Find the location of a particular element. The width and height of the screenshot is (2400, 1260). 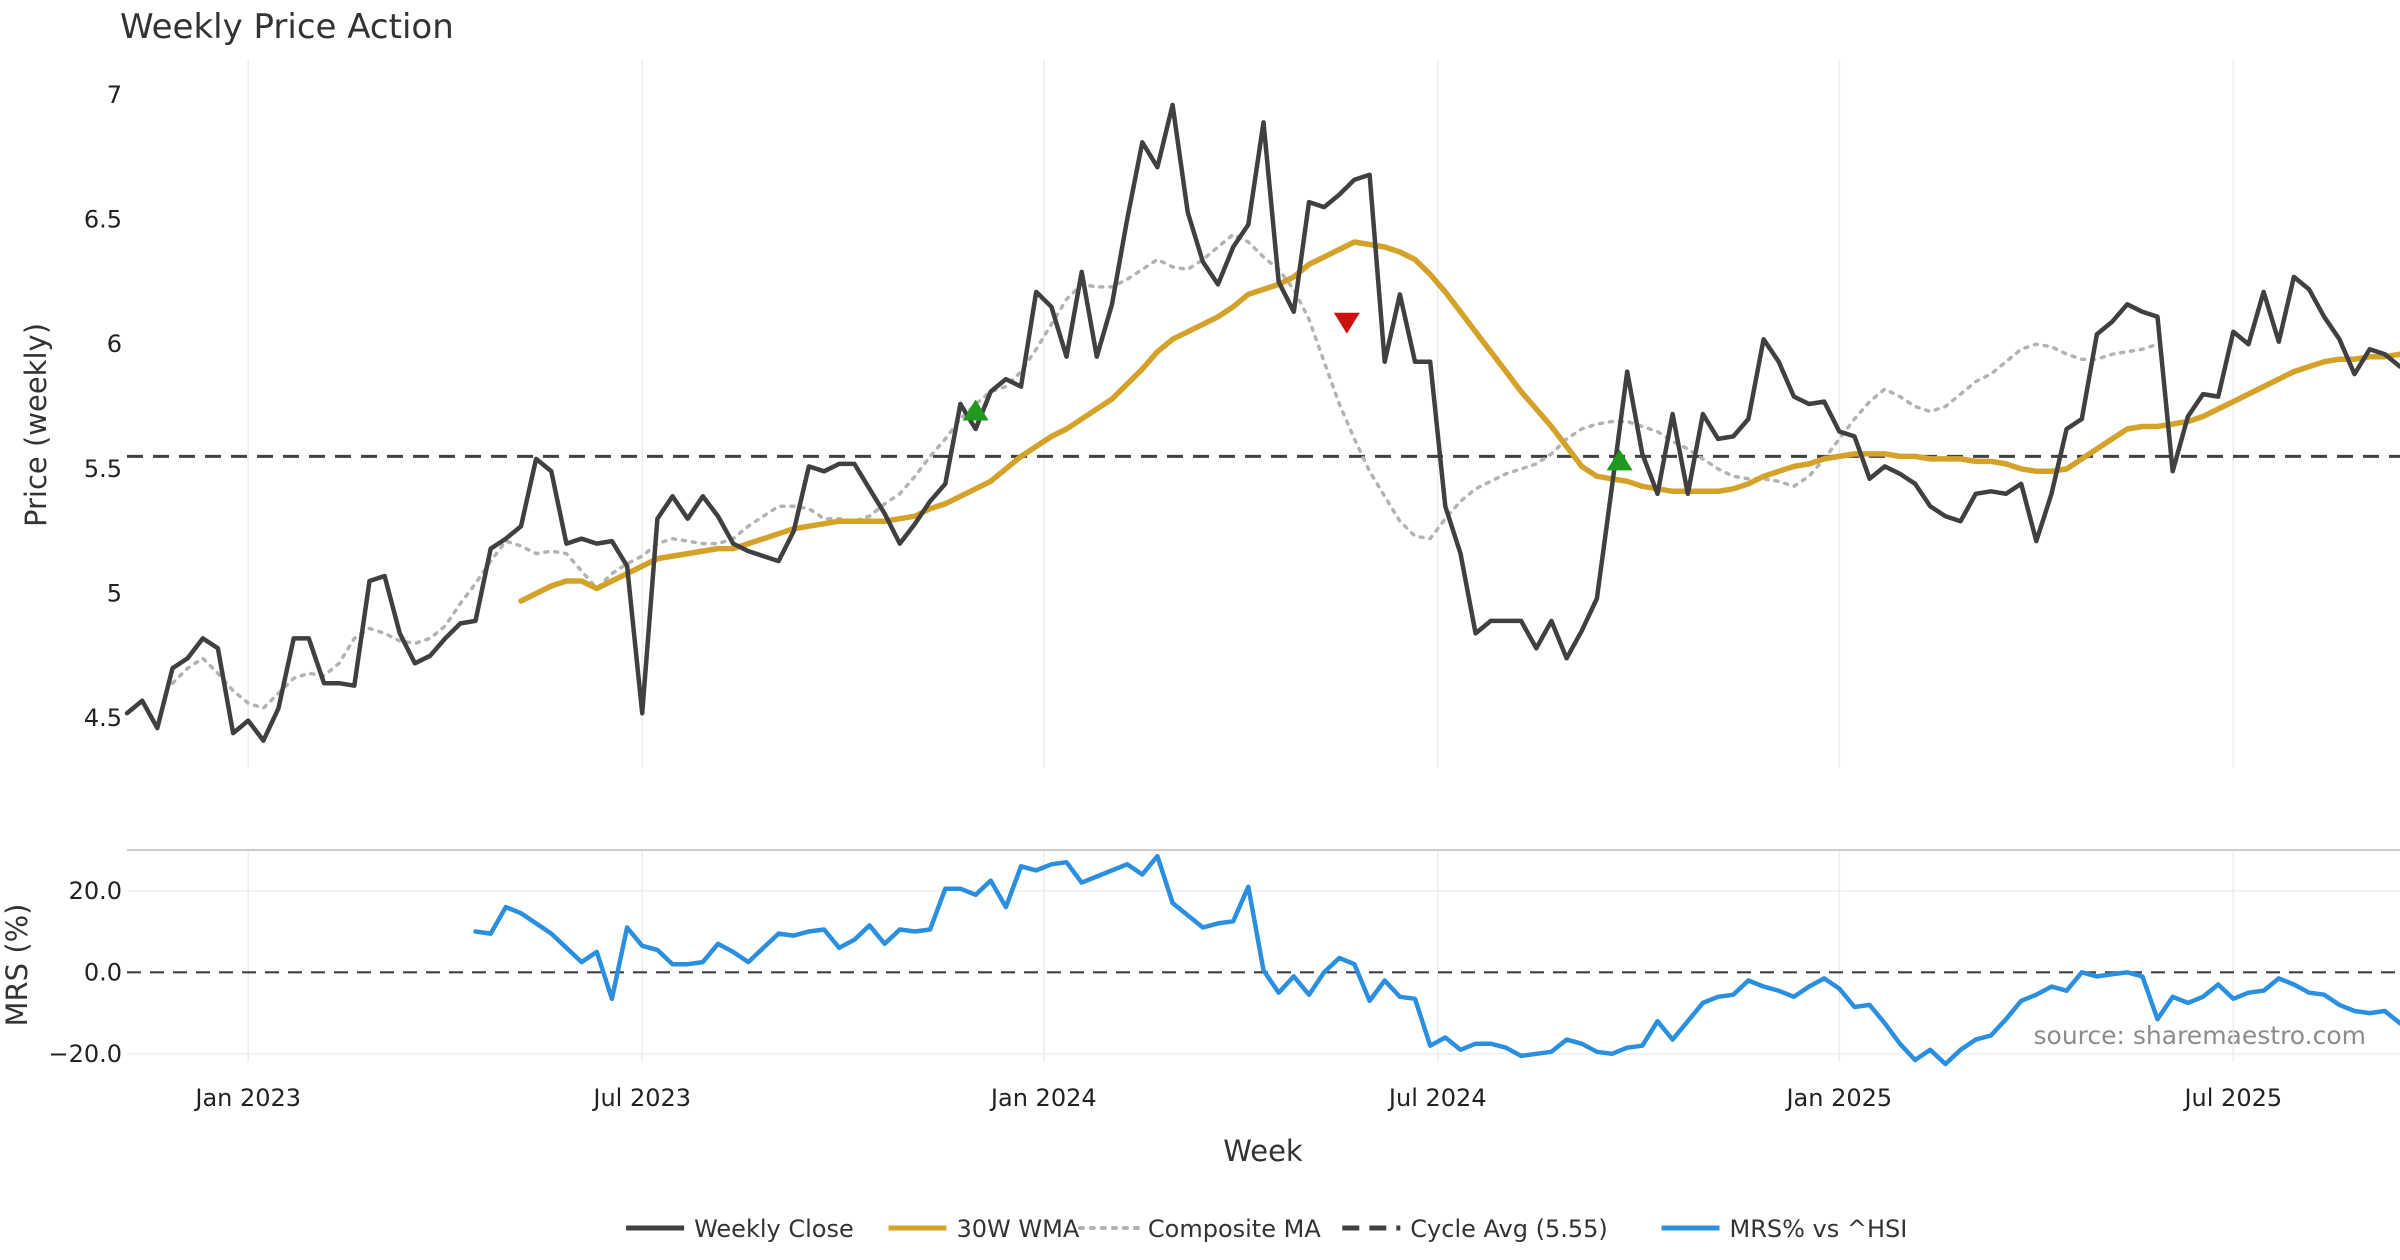

chart-title: Weekly Price Action is located at coordinates (287, 27).